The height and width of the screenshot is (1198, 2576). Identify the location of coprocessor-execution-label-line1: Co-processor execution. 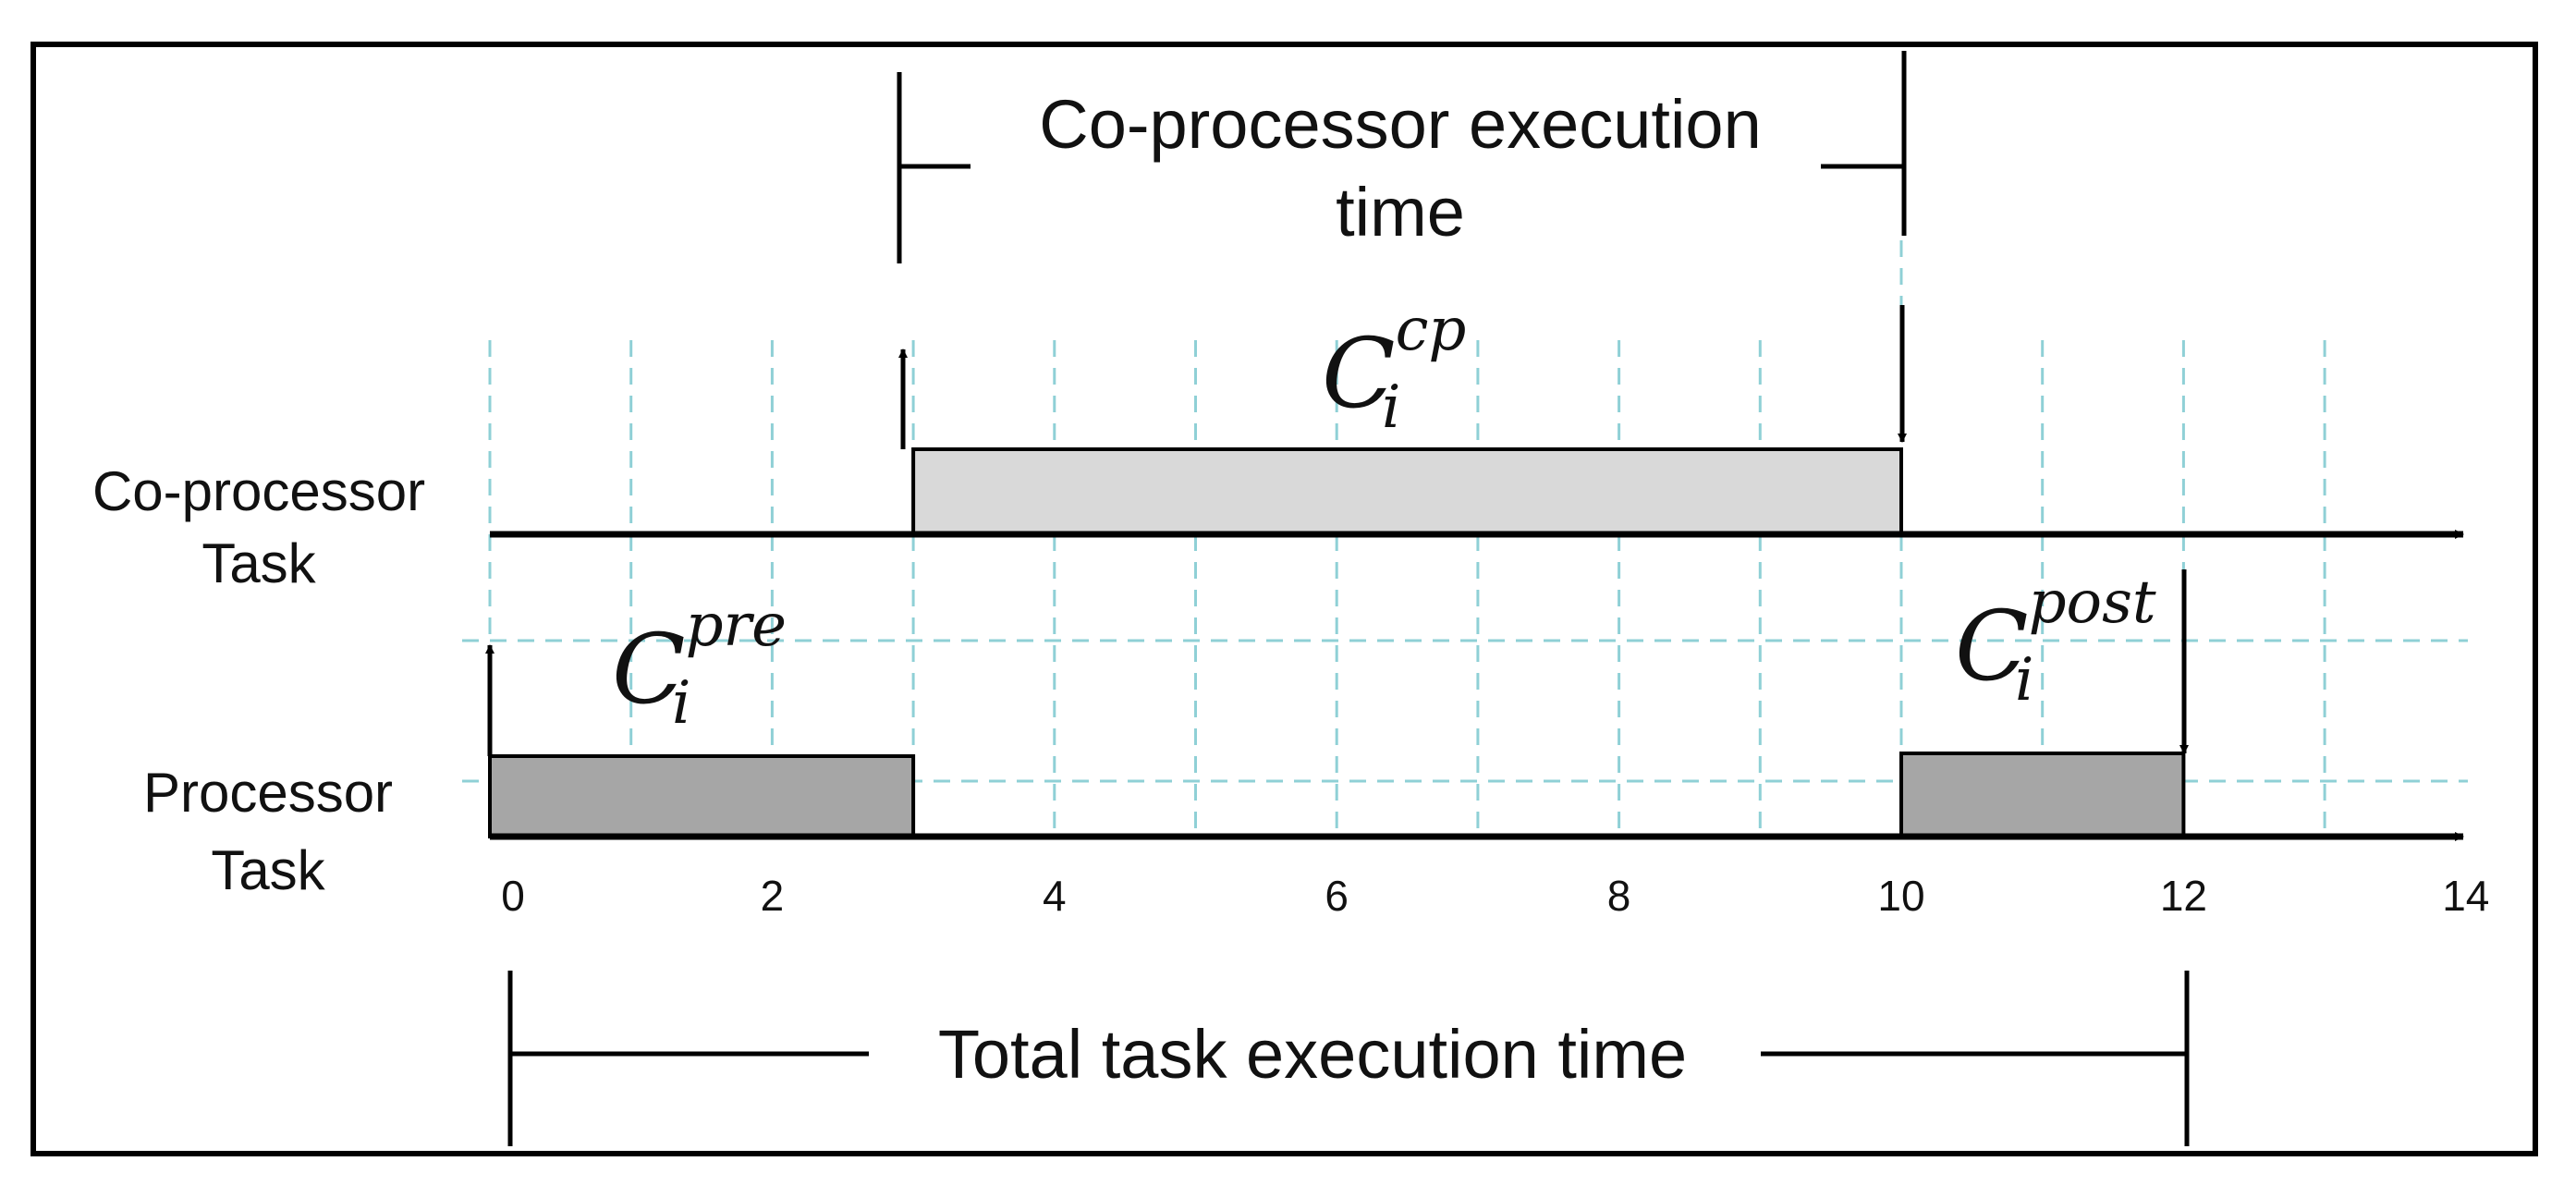
(1400, 124).